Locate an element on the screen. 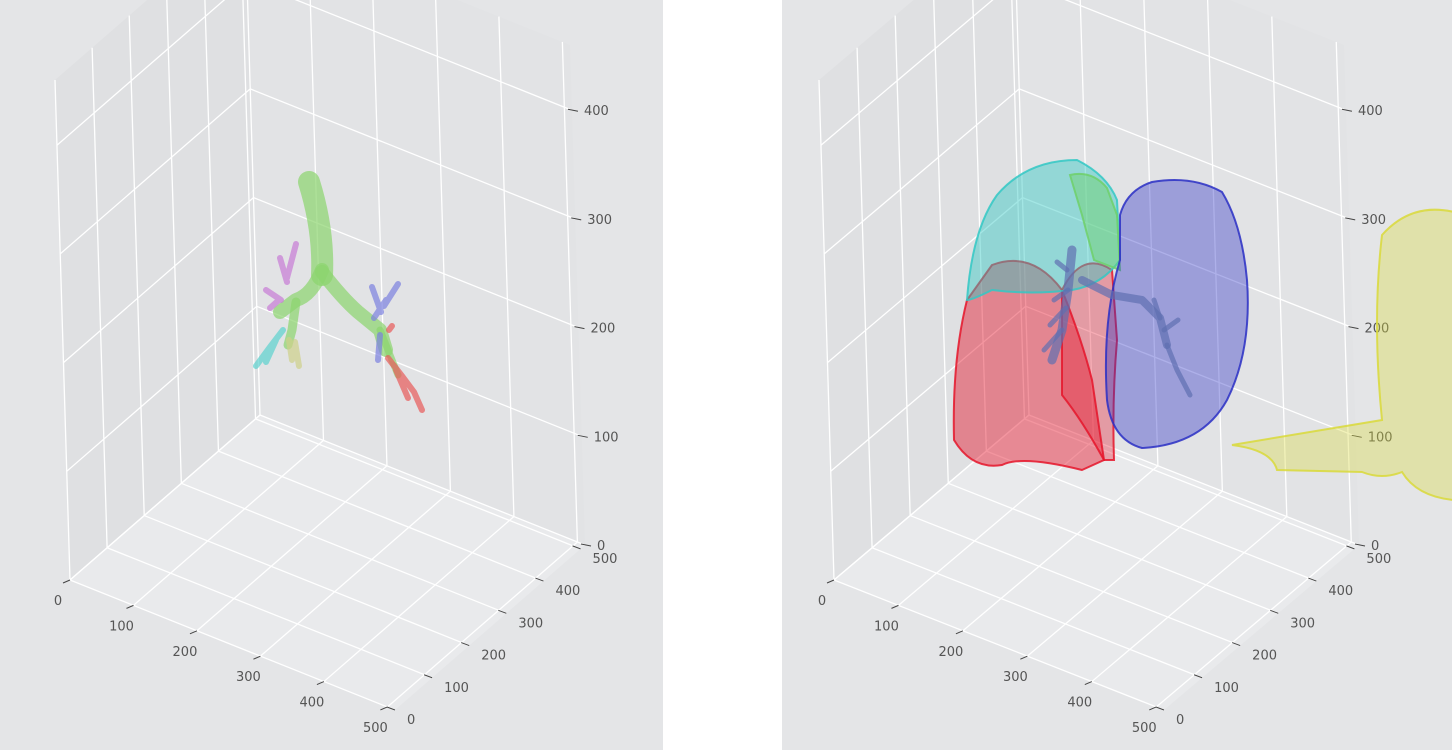 This screenshot has width=1452, height=756. green-lobe is located at coordinates (1095, 222).